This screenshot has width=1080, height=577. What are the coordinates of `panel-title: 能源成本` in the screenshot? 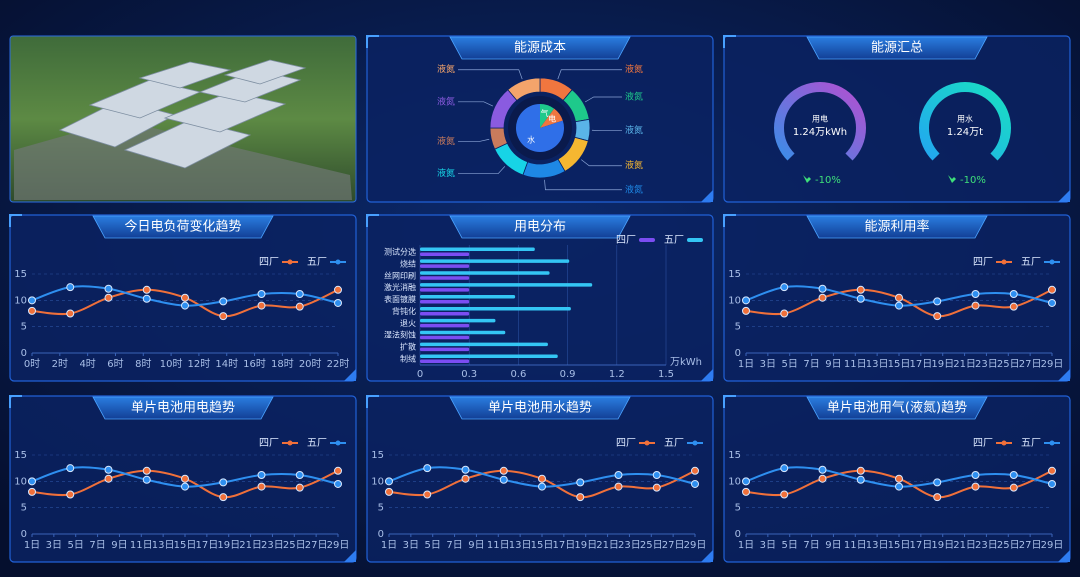 It's located at (540, 48).